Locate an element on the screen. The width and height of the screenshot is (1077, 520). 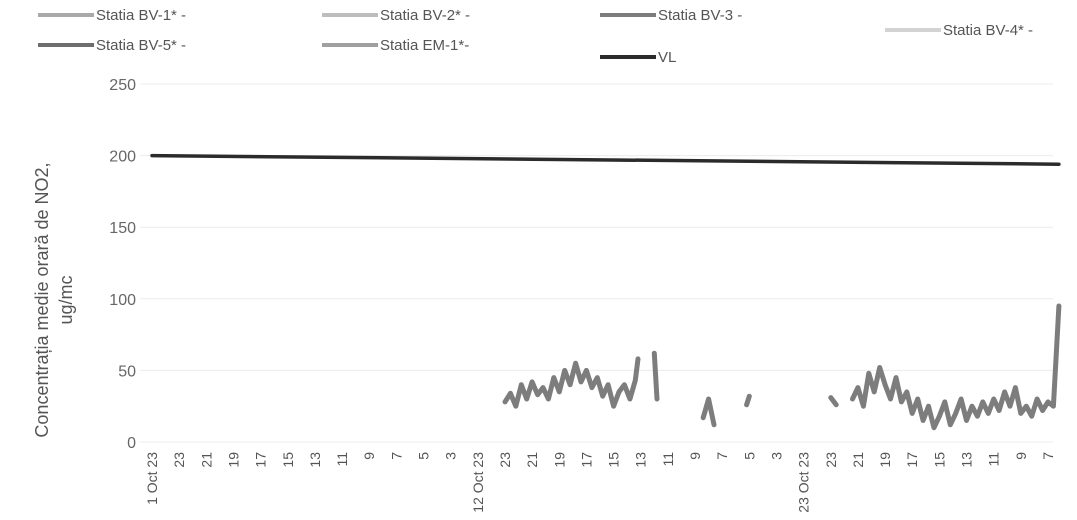
x-tick-label: 1 Oct 23 is located at coordinates (152, 478).